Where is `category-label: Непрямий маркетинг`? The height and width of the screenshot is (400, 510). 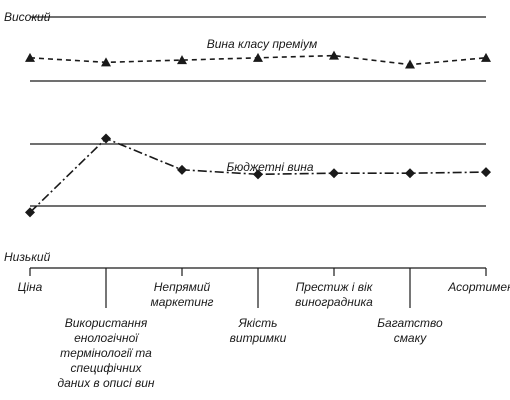 category-label: Непрямий маркетинг is located at coordinates (182, 294).